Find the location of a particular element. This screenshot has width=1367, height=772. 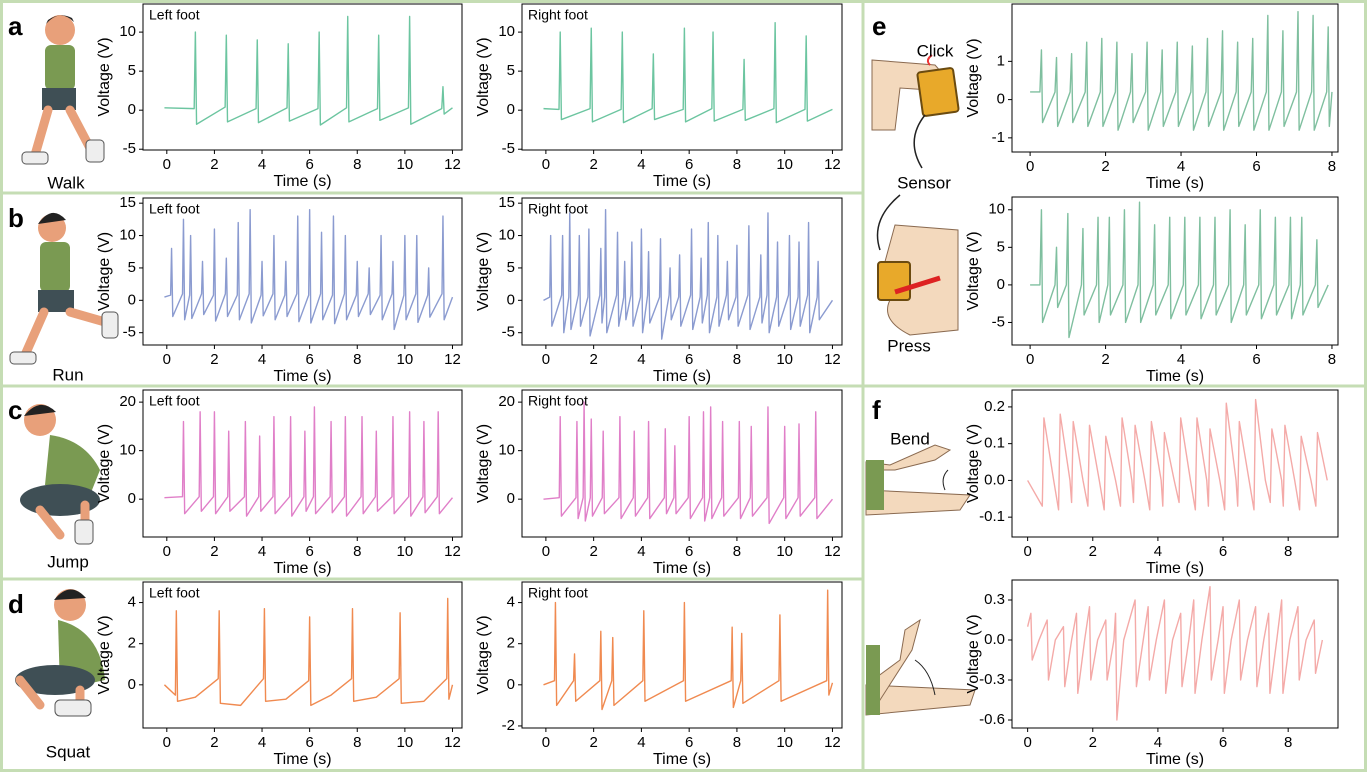

x-tick-label: 12 is located at coordinates (452, 742).